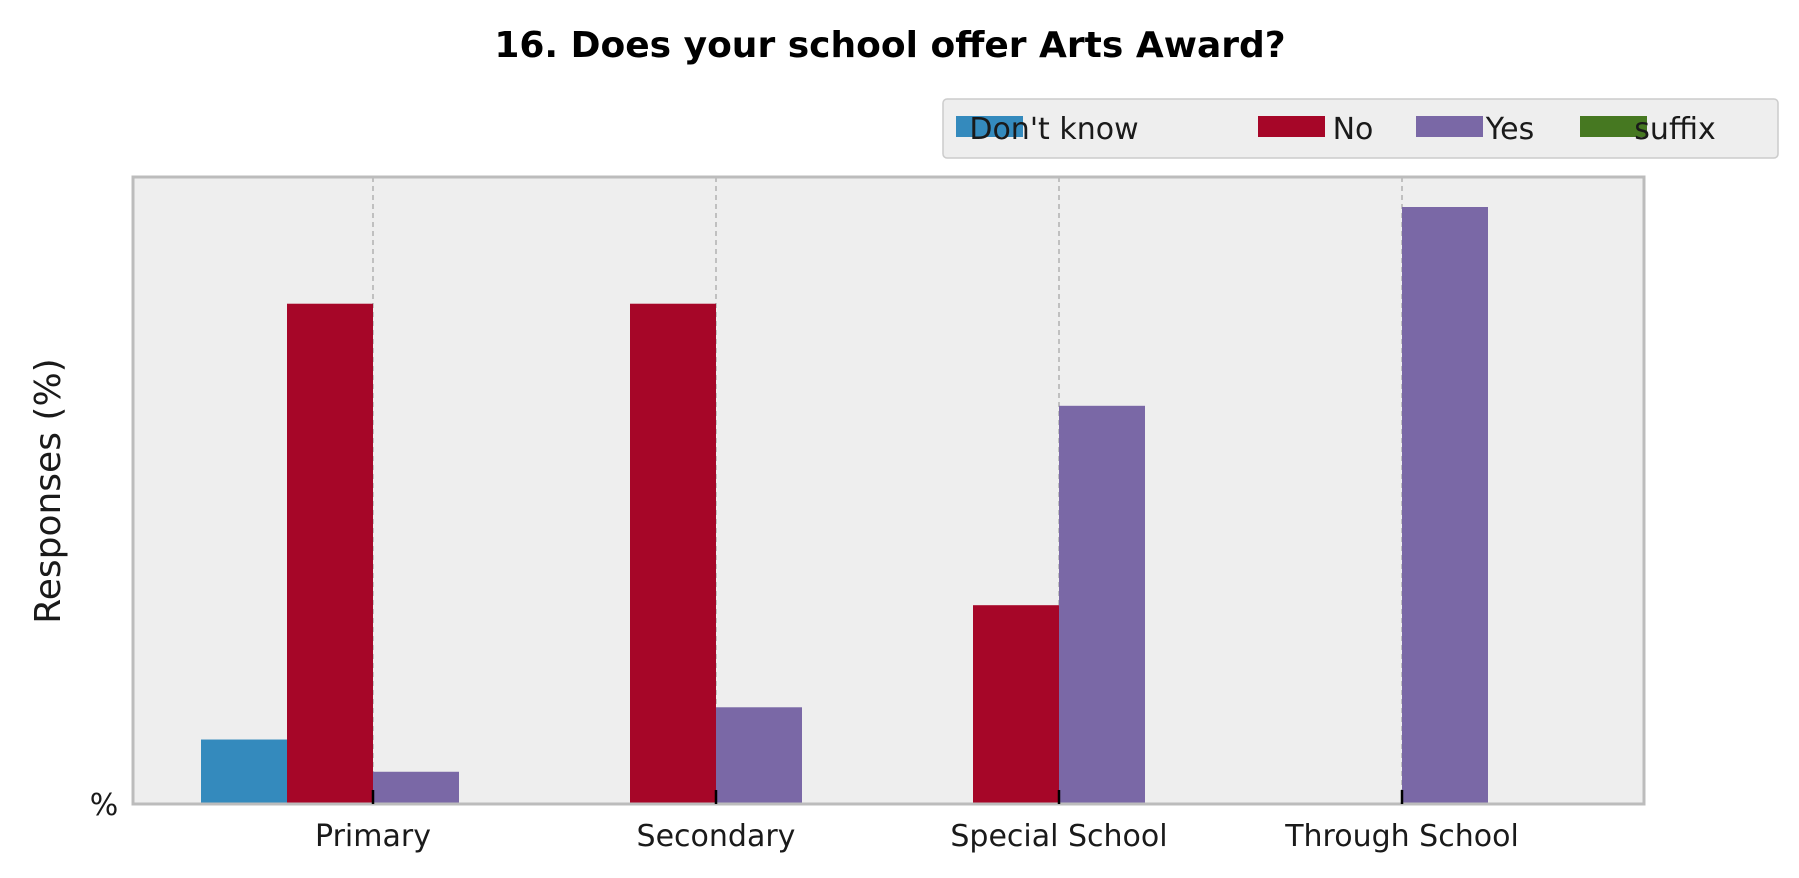 The width and height of the screenshot is (1799, 878). I want to click on legend-label: No, so click(1353, 129).